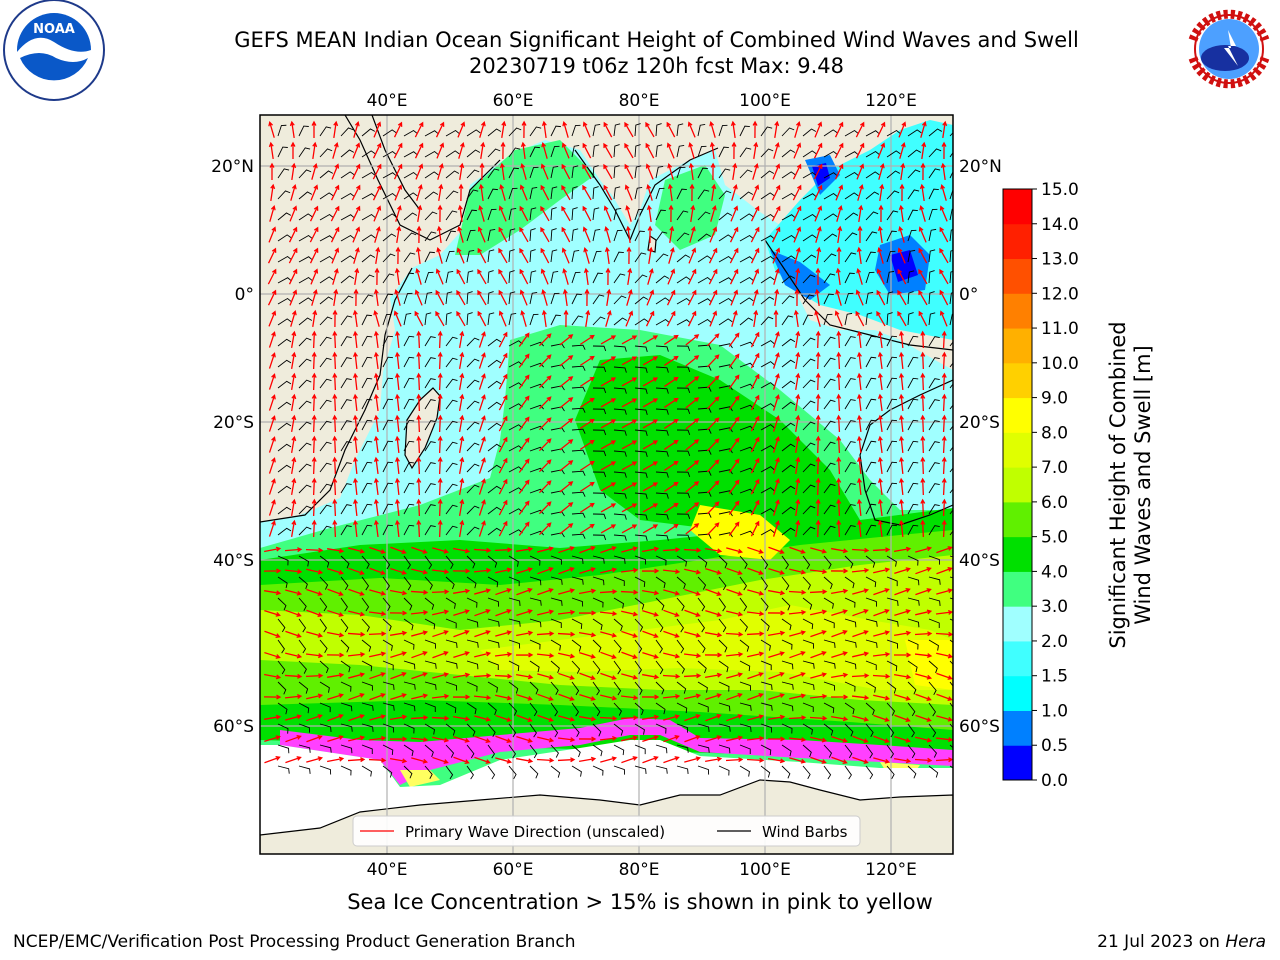  Describe the element at coordinates (1060, 294) in the screenshot. I see `colorbar-tick-label: 12.0` at that location.